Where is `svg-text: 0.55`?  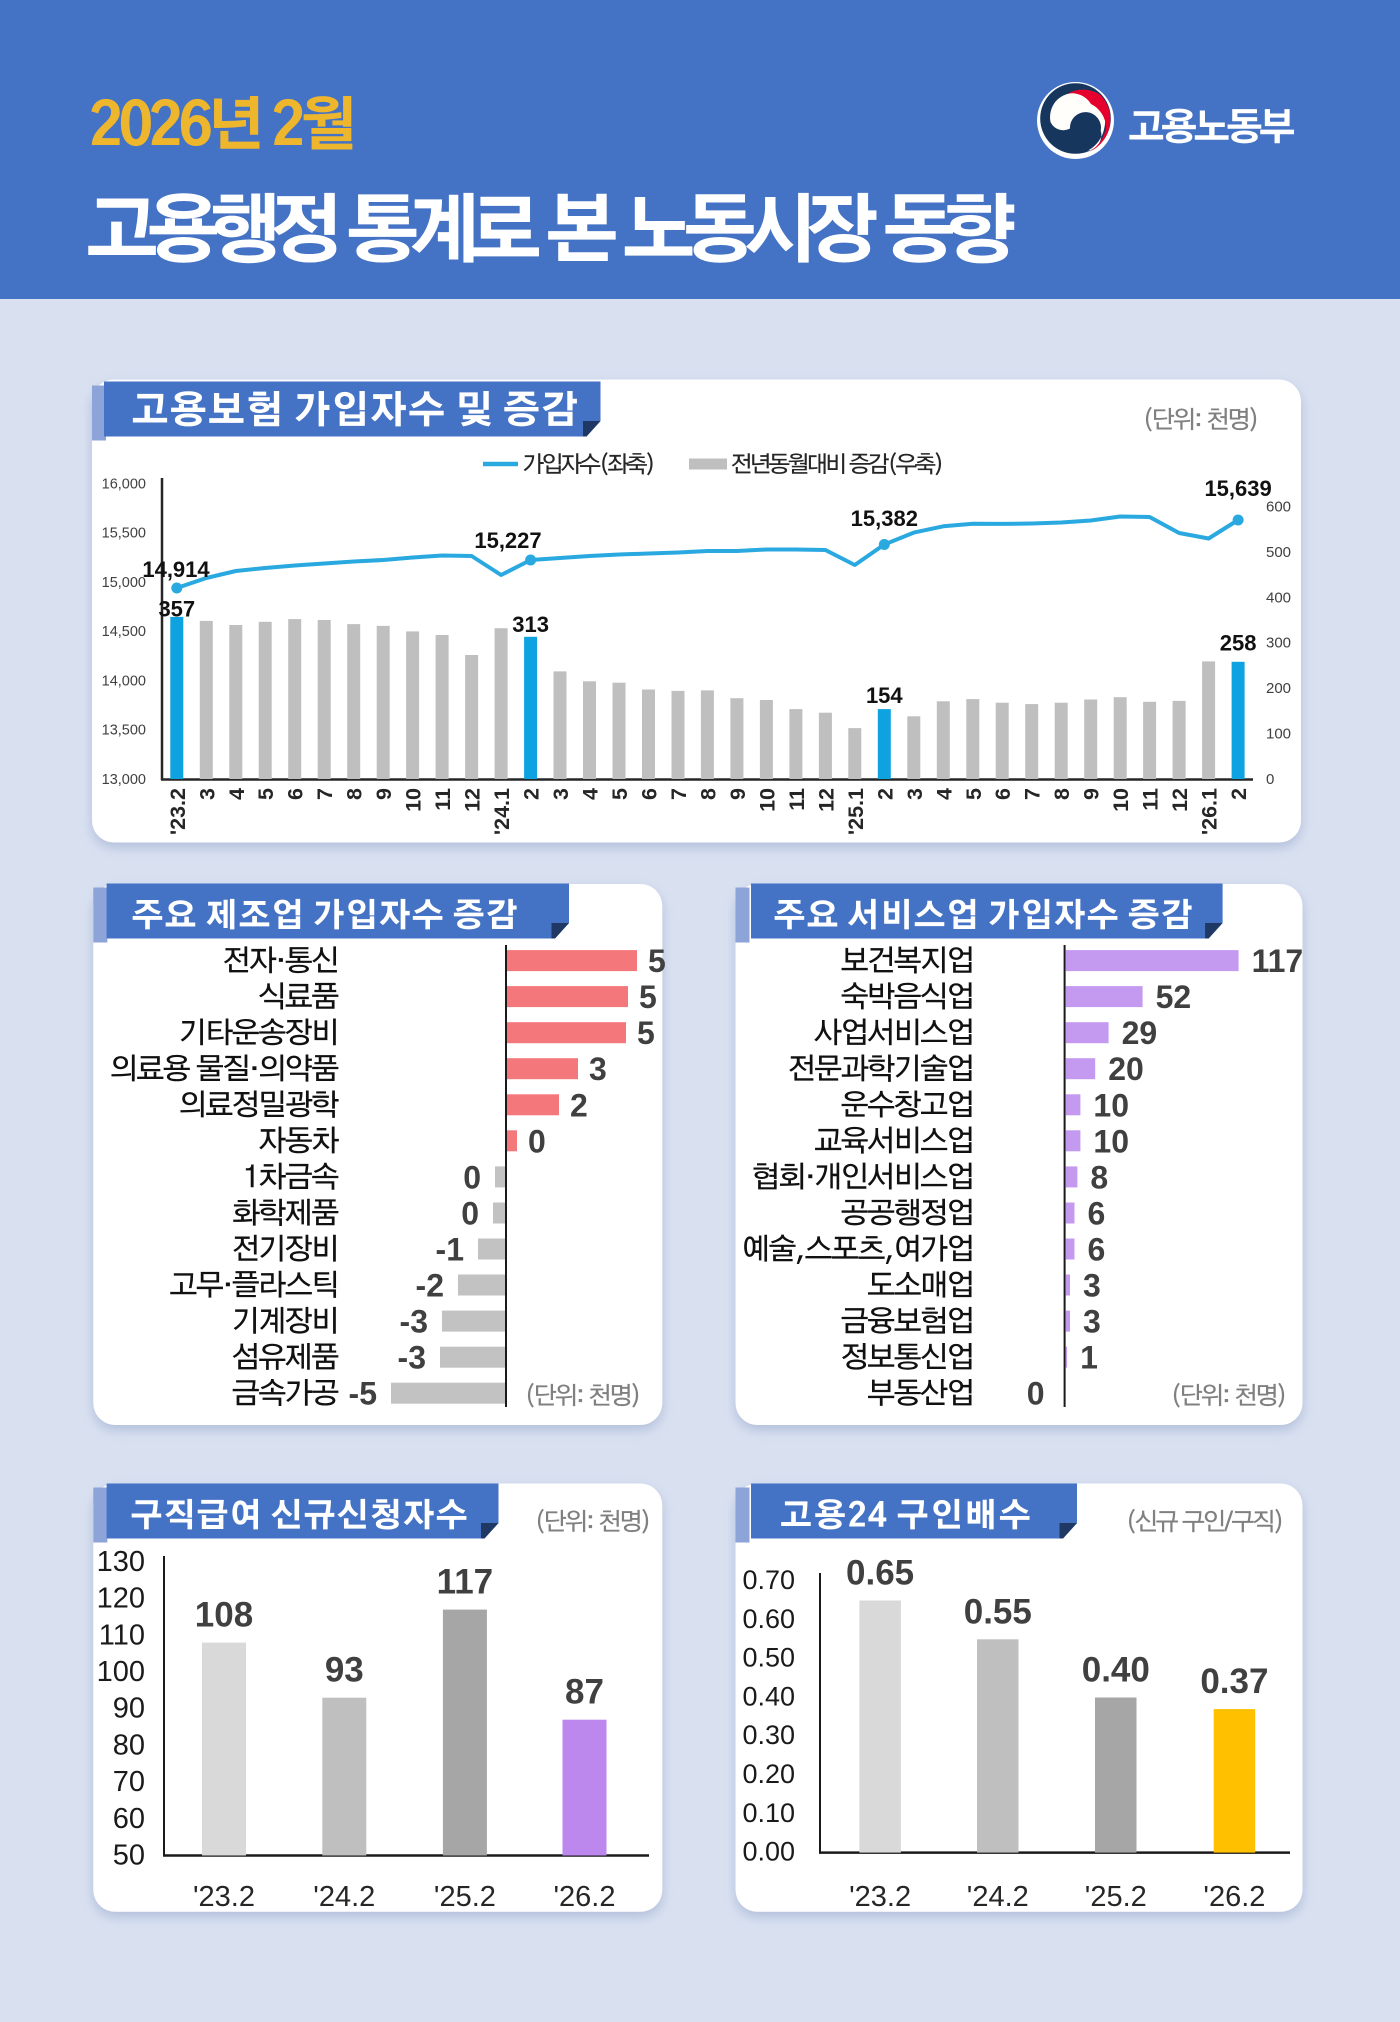
svg-text: 0.55 is located at coordinates (998, 1611).